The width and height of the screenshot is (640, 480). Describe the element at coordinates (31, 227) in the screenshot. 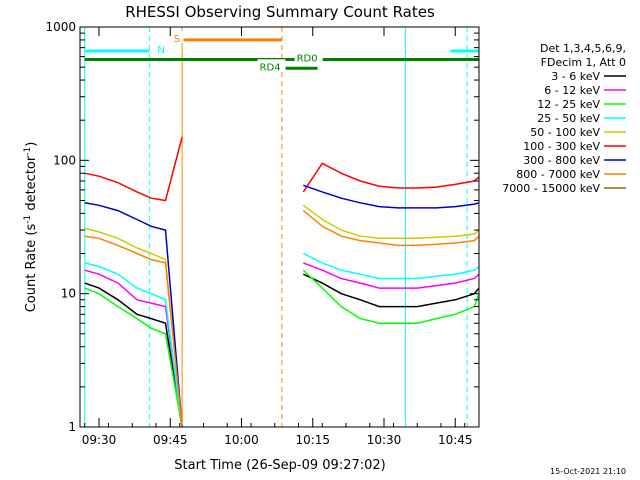

I see `y-axis-label: Count Rate (s-1 detector-1)` at that location.